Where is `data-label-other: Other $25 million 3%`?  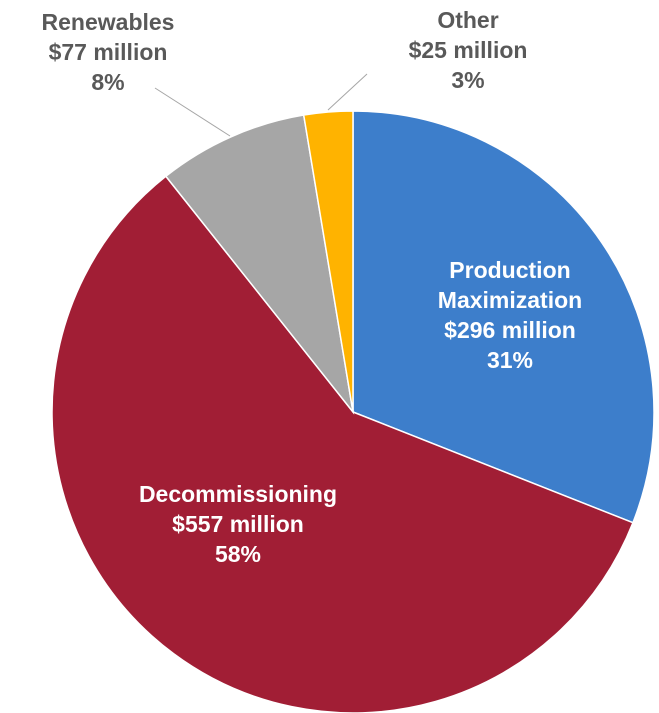
data-label-other: Other $25 million 3% is located at coordinates (468, 50).